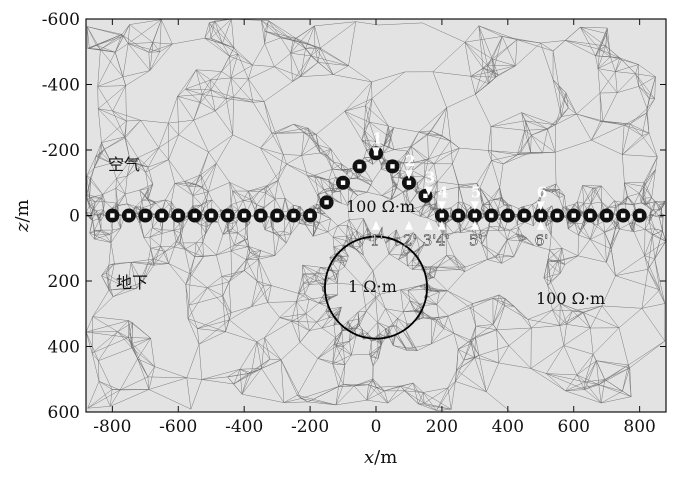  Describe the element at coordinates (476, 241) in the screenshot. I see `station-label-bottom-5: 5'` at that location.